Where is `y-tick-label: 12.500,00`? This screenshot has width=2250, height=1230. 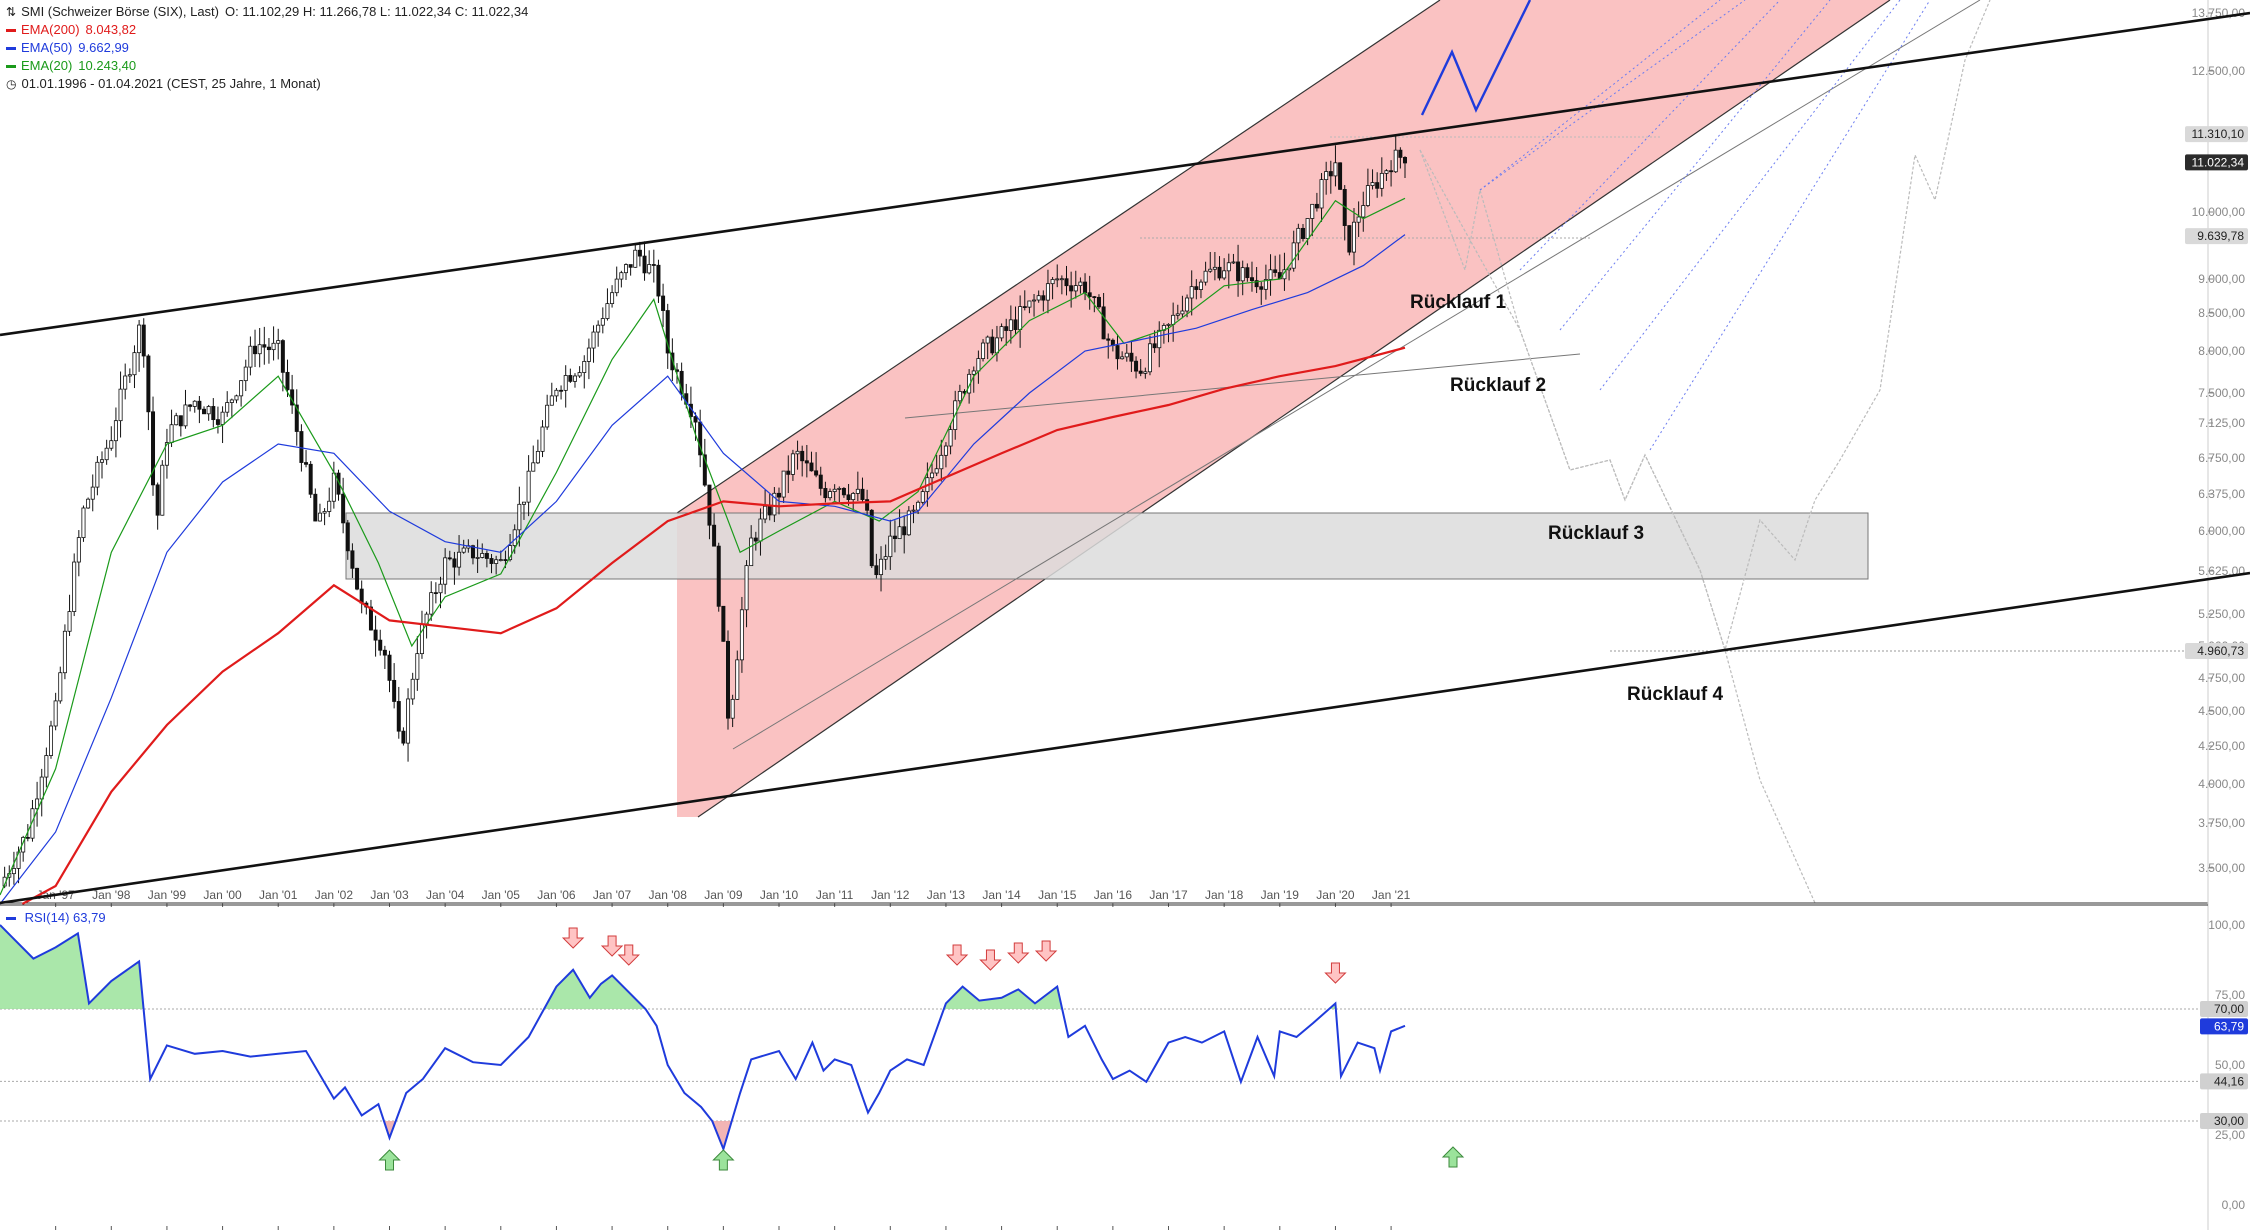
y-tick-label: 12.500,00 is located at coordinates (2219, 71).